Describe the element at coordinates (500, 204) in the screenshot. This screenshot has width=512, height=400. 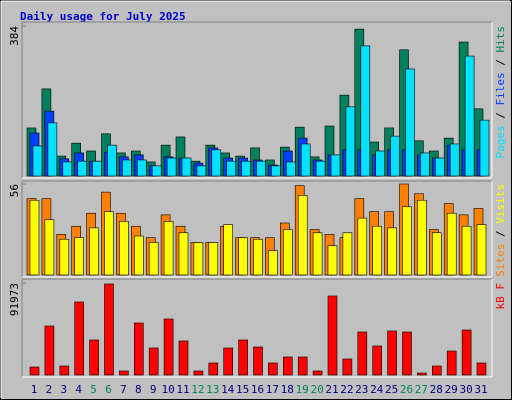
I see `legend-entry: Visits` at that location.